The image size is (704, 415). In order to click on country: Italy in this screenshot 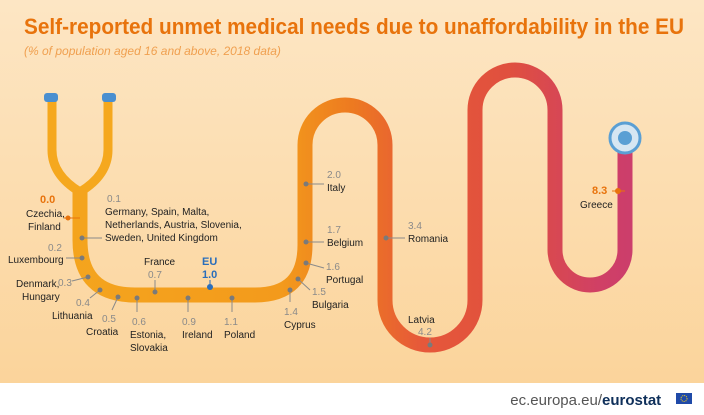, I will do `click(336, 188)`.